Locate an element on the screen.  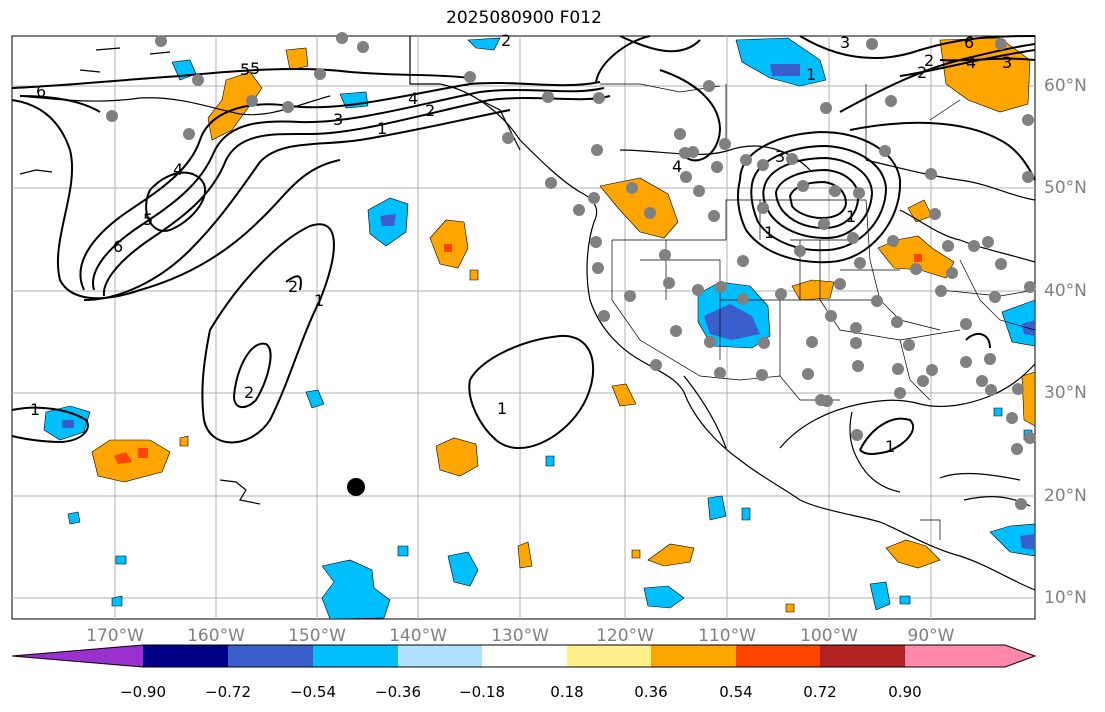
colorbar-tick: 0.54 is located at coordinates (736, 692).